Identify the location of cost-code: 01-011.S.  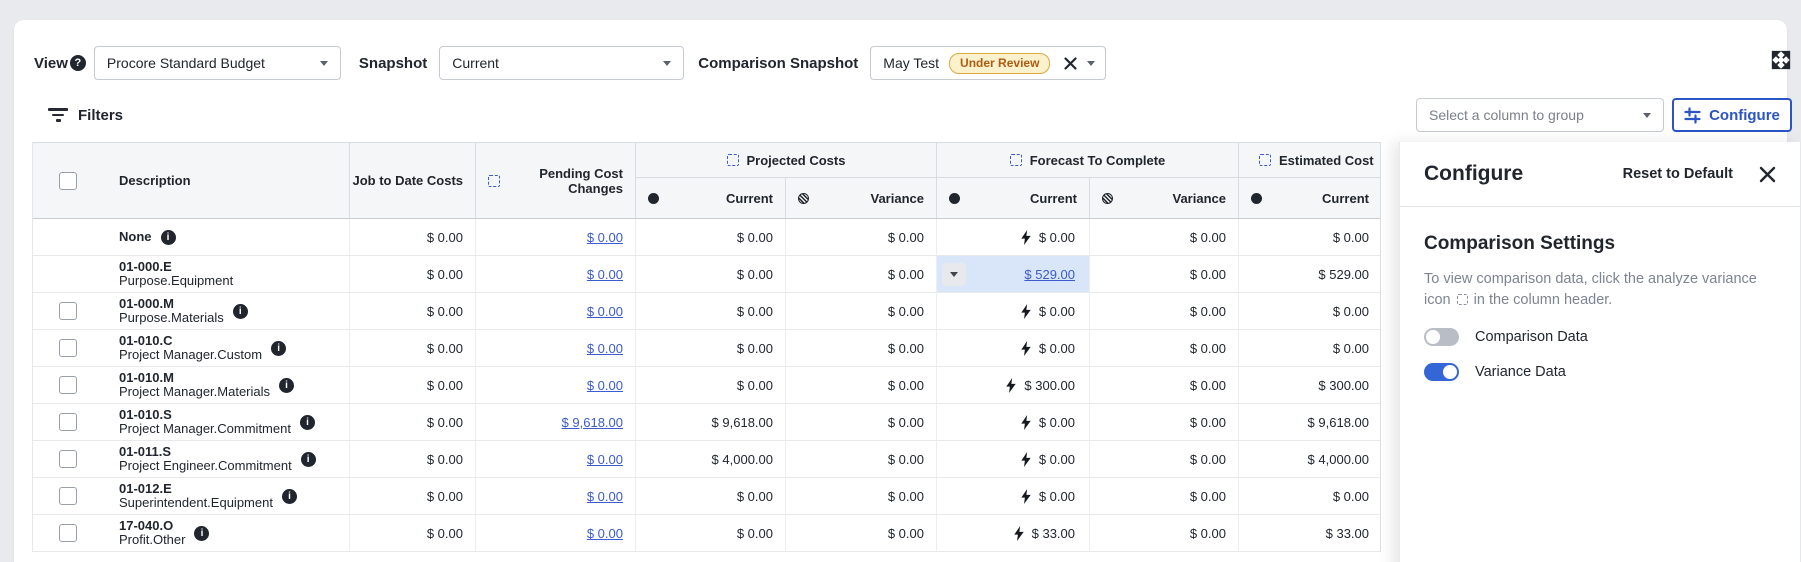
(145, 451).